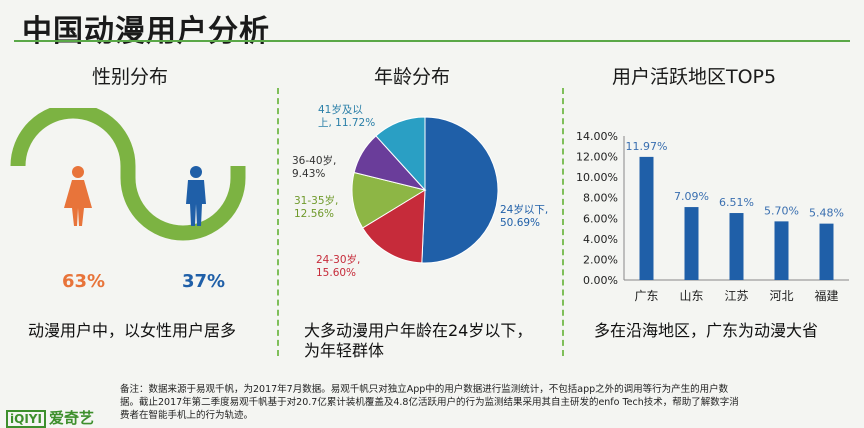 This screenshot has height=428, width=864. What do you see at coordinates (647, 146) in the screenshot?
I see `bar-value-label: 11.97%` at bounding box center [647, 146].